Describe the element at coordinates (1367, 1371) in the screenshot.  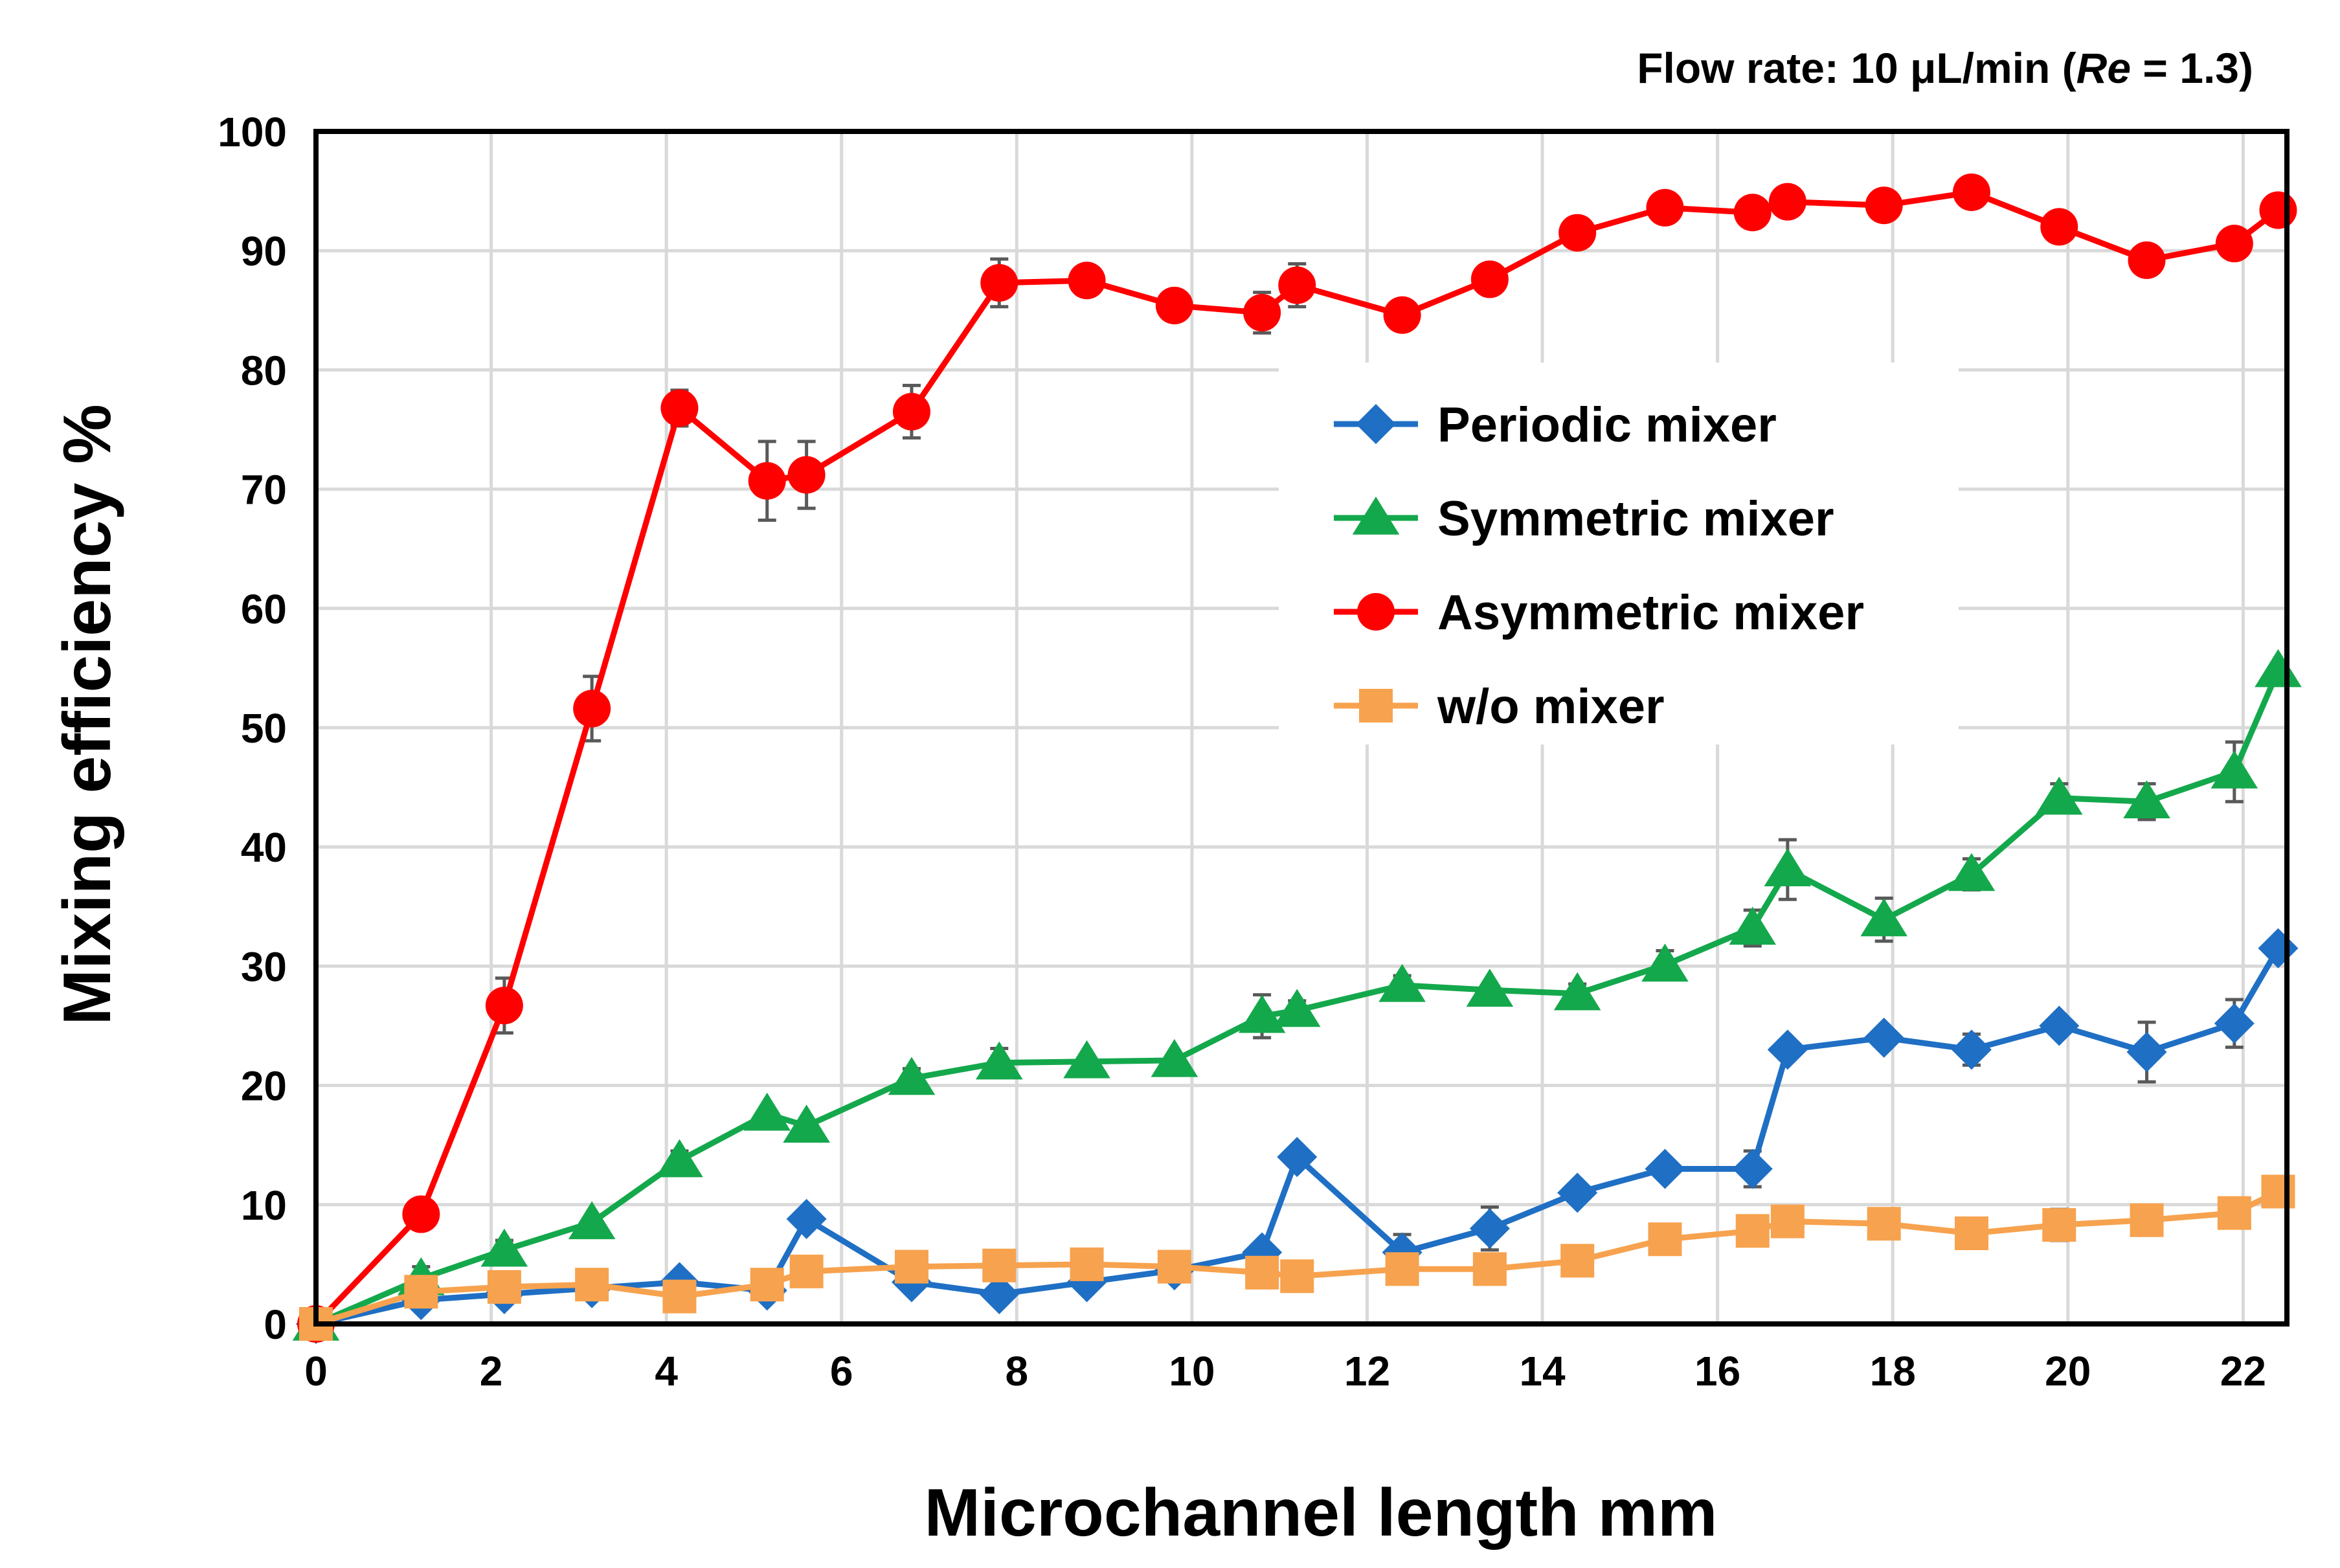
I see `x-tick-label: 12` at that location.